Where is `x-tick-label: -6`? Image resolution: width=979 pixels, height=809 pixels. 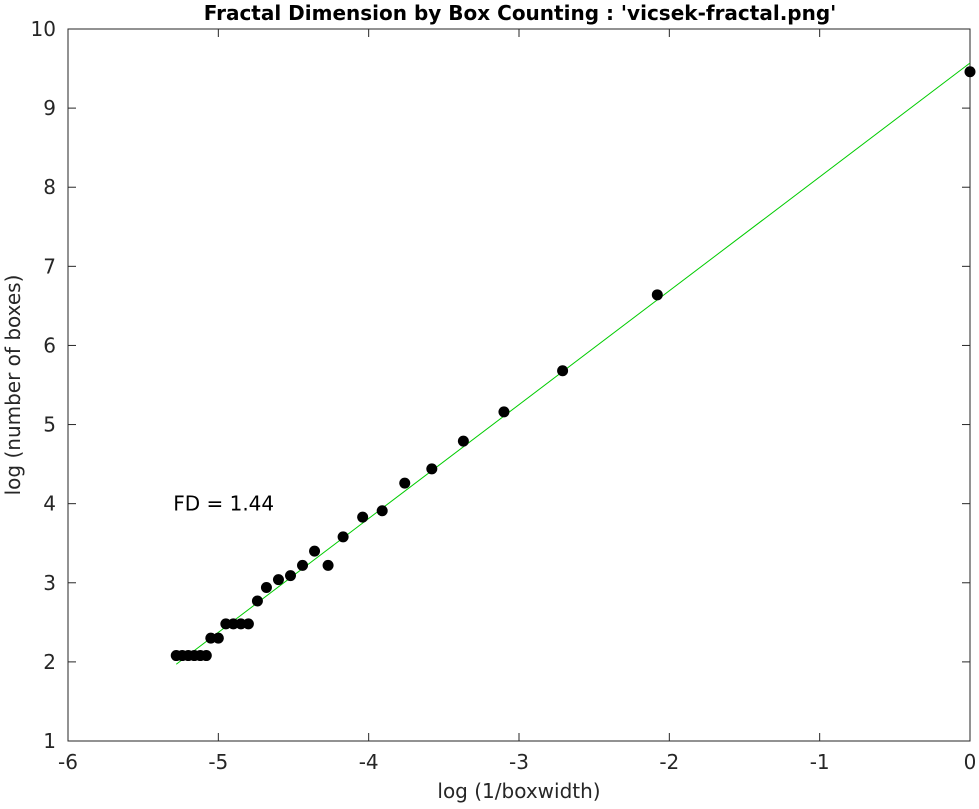 x-tick-label: -6 is located at coordinates (68, 762).